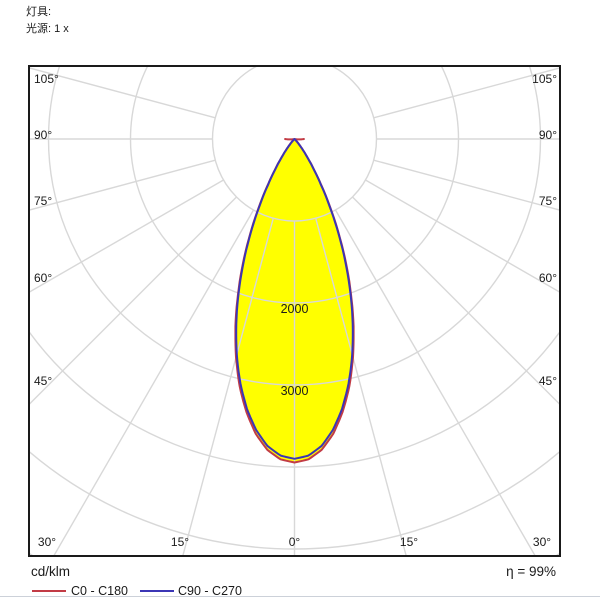  Describe the element at coordinates (43, 201) in the screenshot. I see `angle-label-left: 75°` at that location.